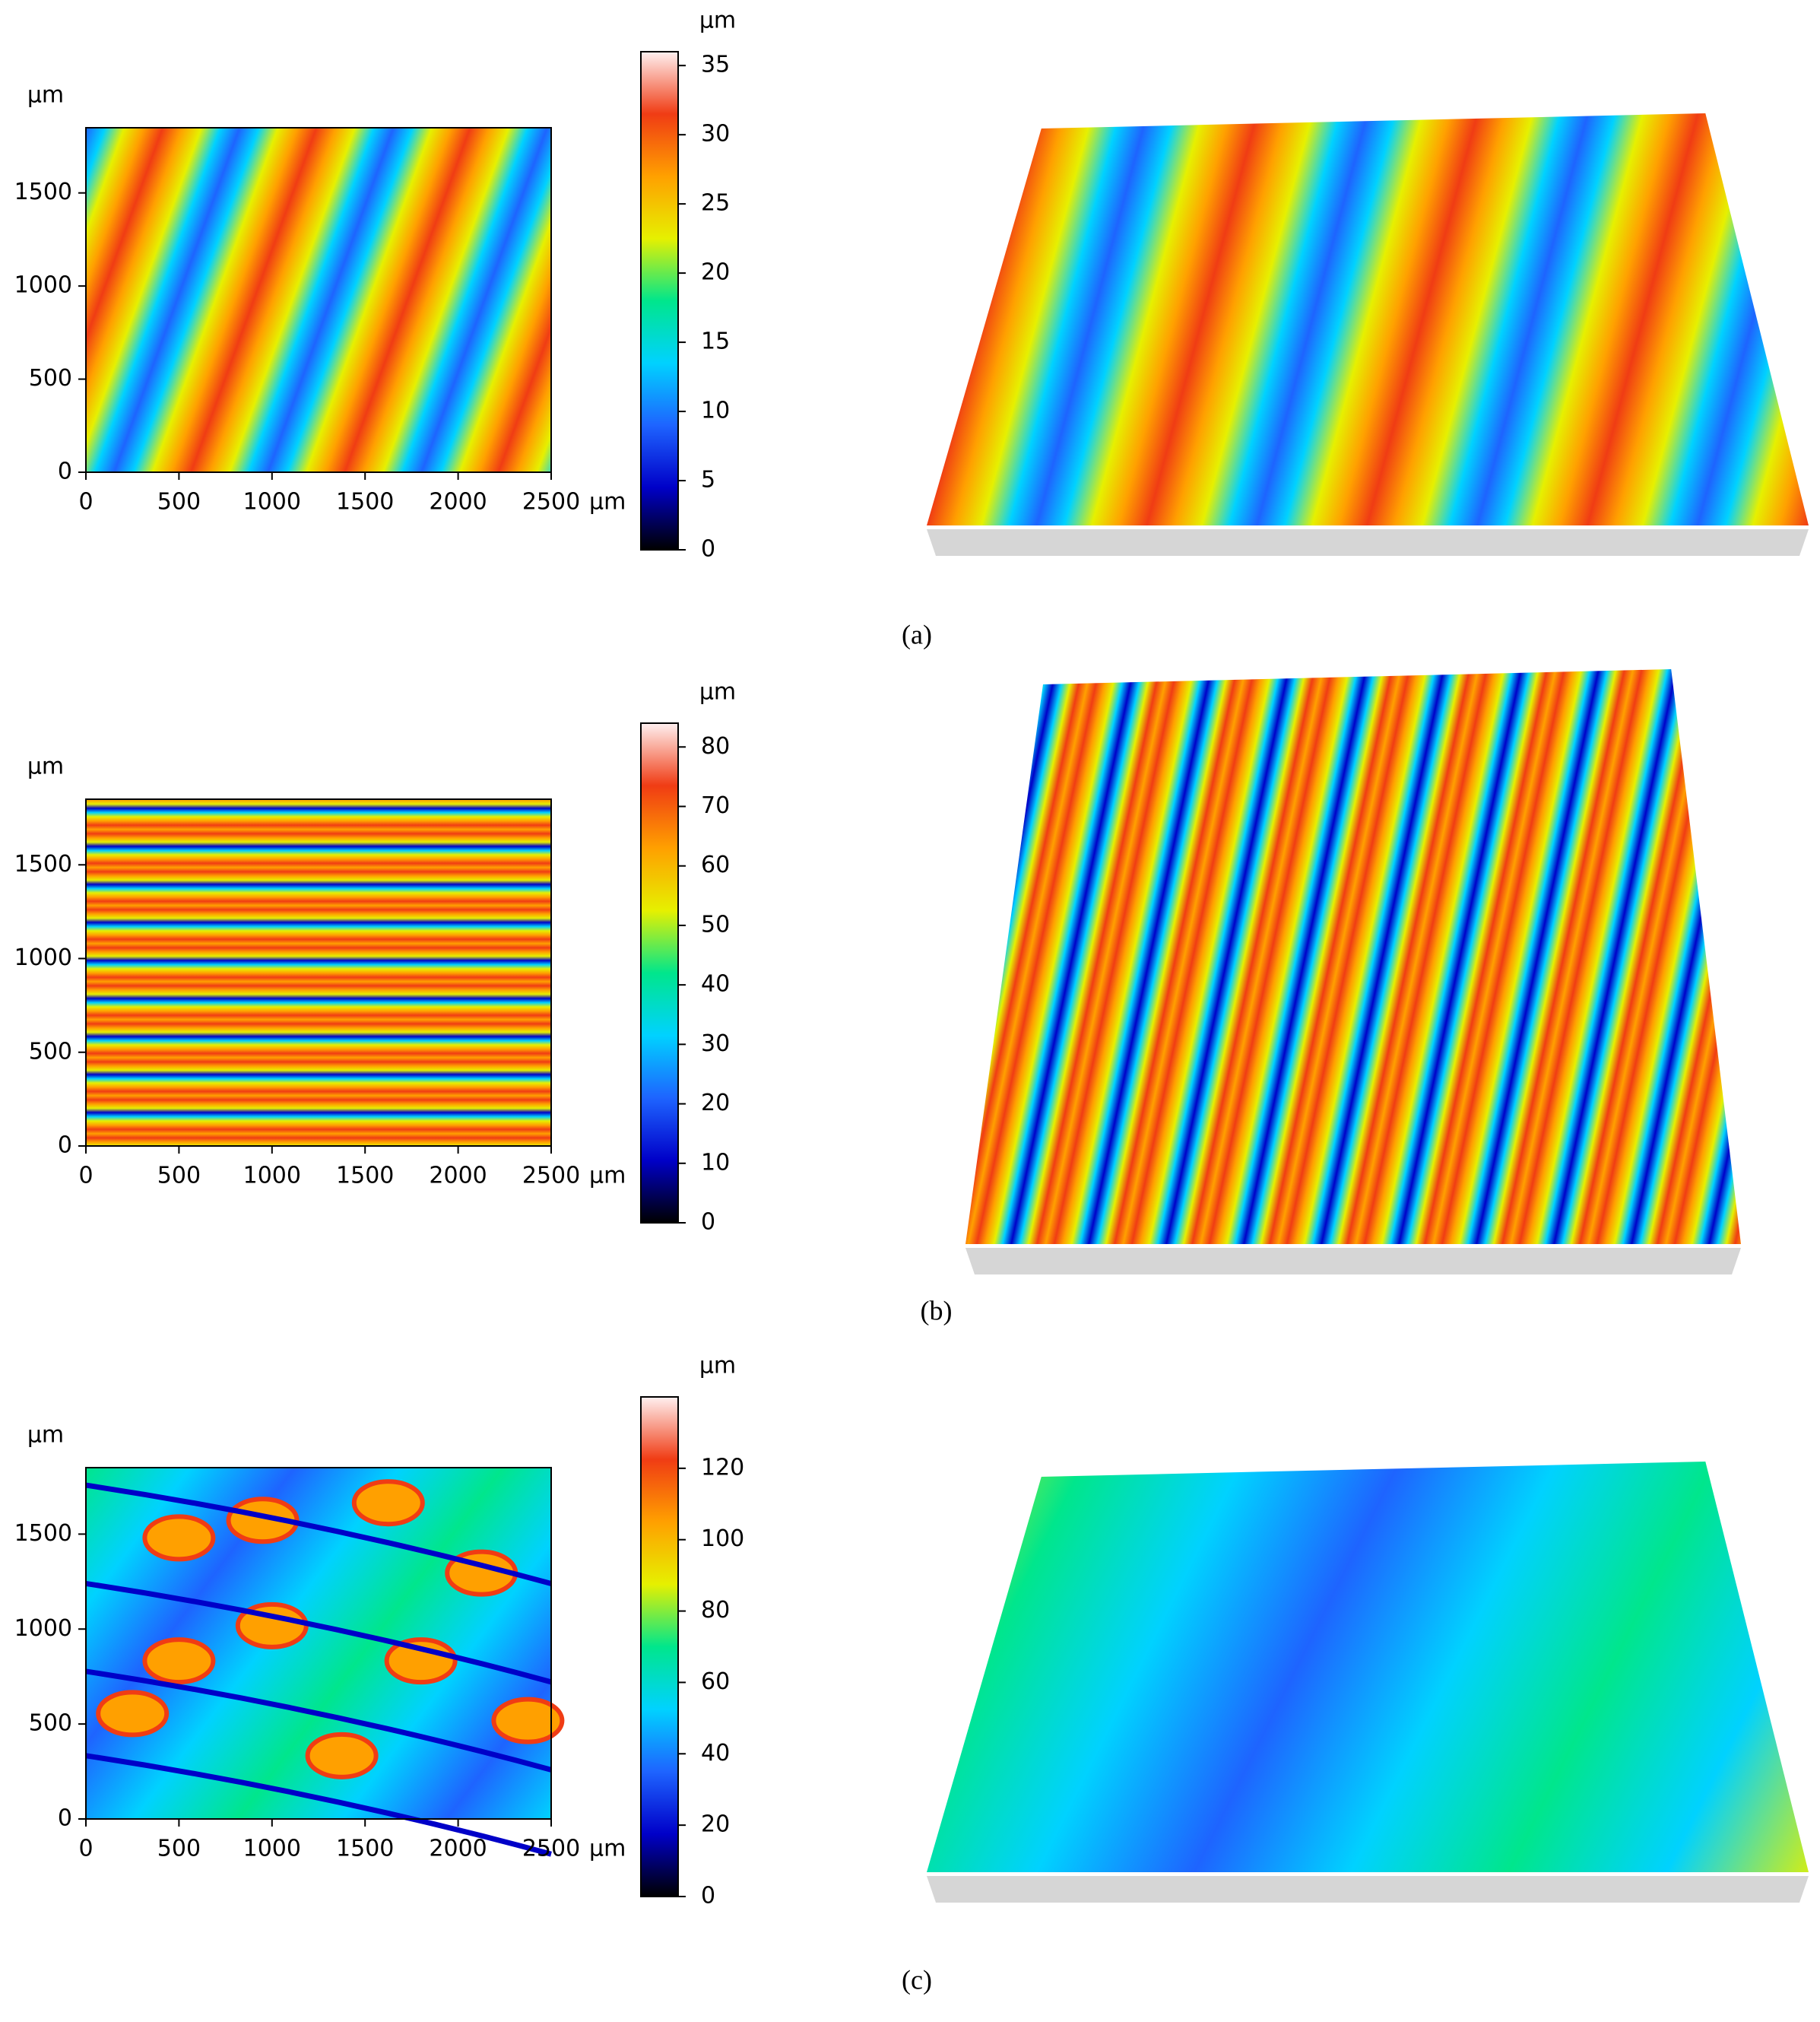 The height and width of the screenshot is (2022, 1820). I want to click on panel-caption: (b), so click(937, 1310).